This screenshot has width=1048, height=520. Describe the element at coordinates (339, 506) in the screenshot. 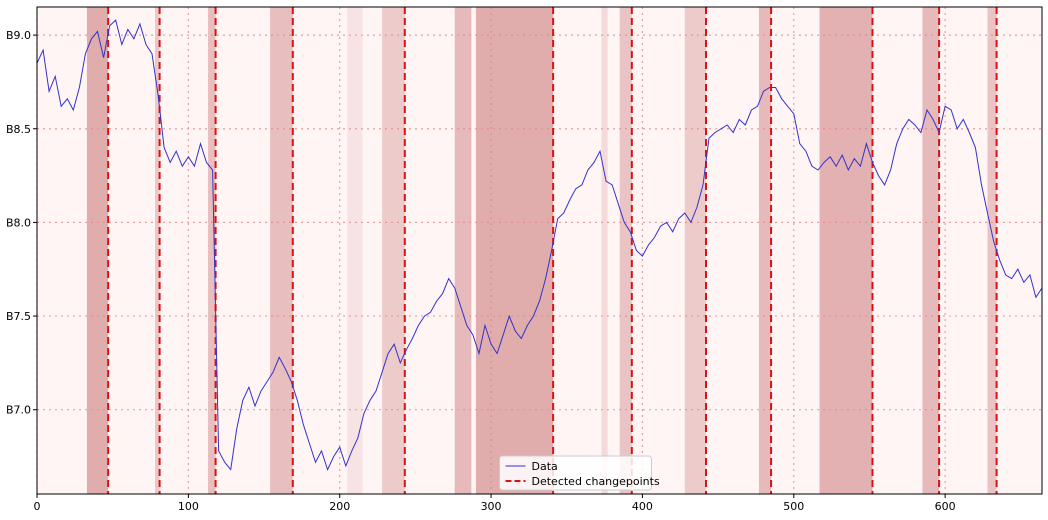

I see `x-tick-label: 200` at that location.